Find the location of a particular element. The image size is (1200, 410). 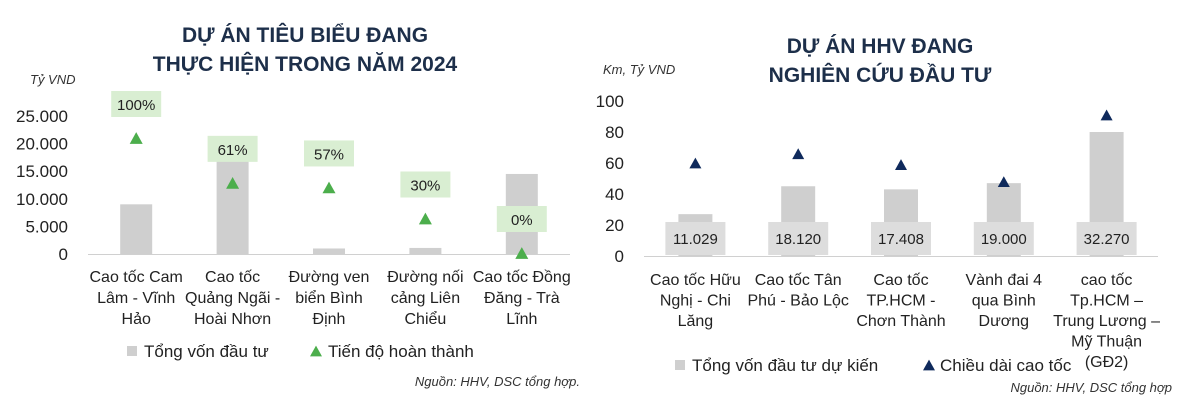

x-tick-label: cao tốc is located at coordinates (1107, 280).